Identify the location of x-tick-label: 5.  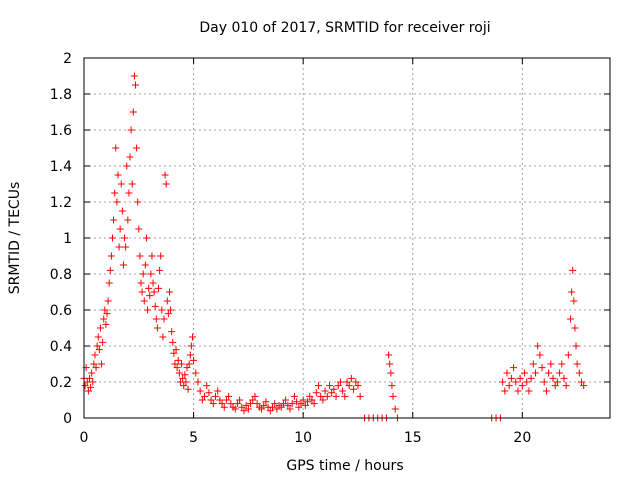
(193, 438).